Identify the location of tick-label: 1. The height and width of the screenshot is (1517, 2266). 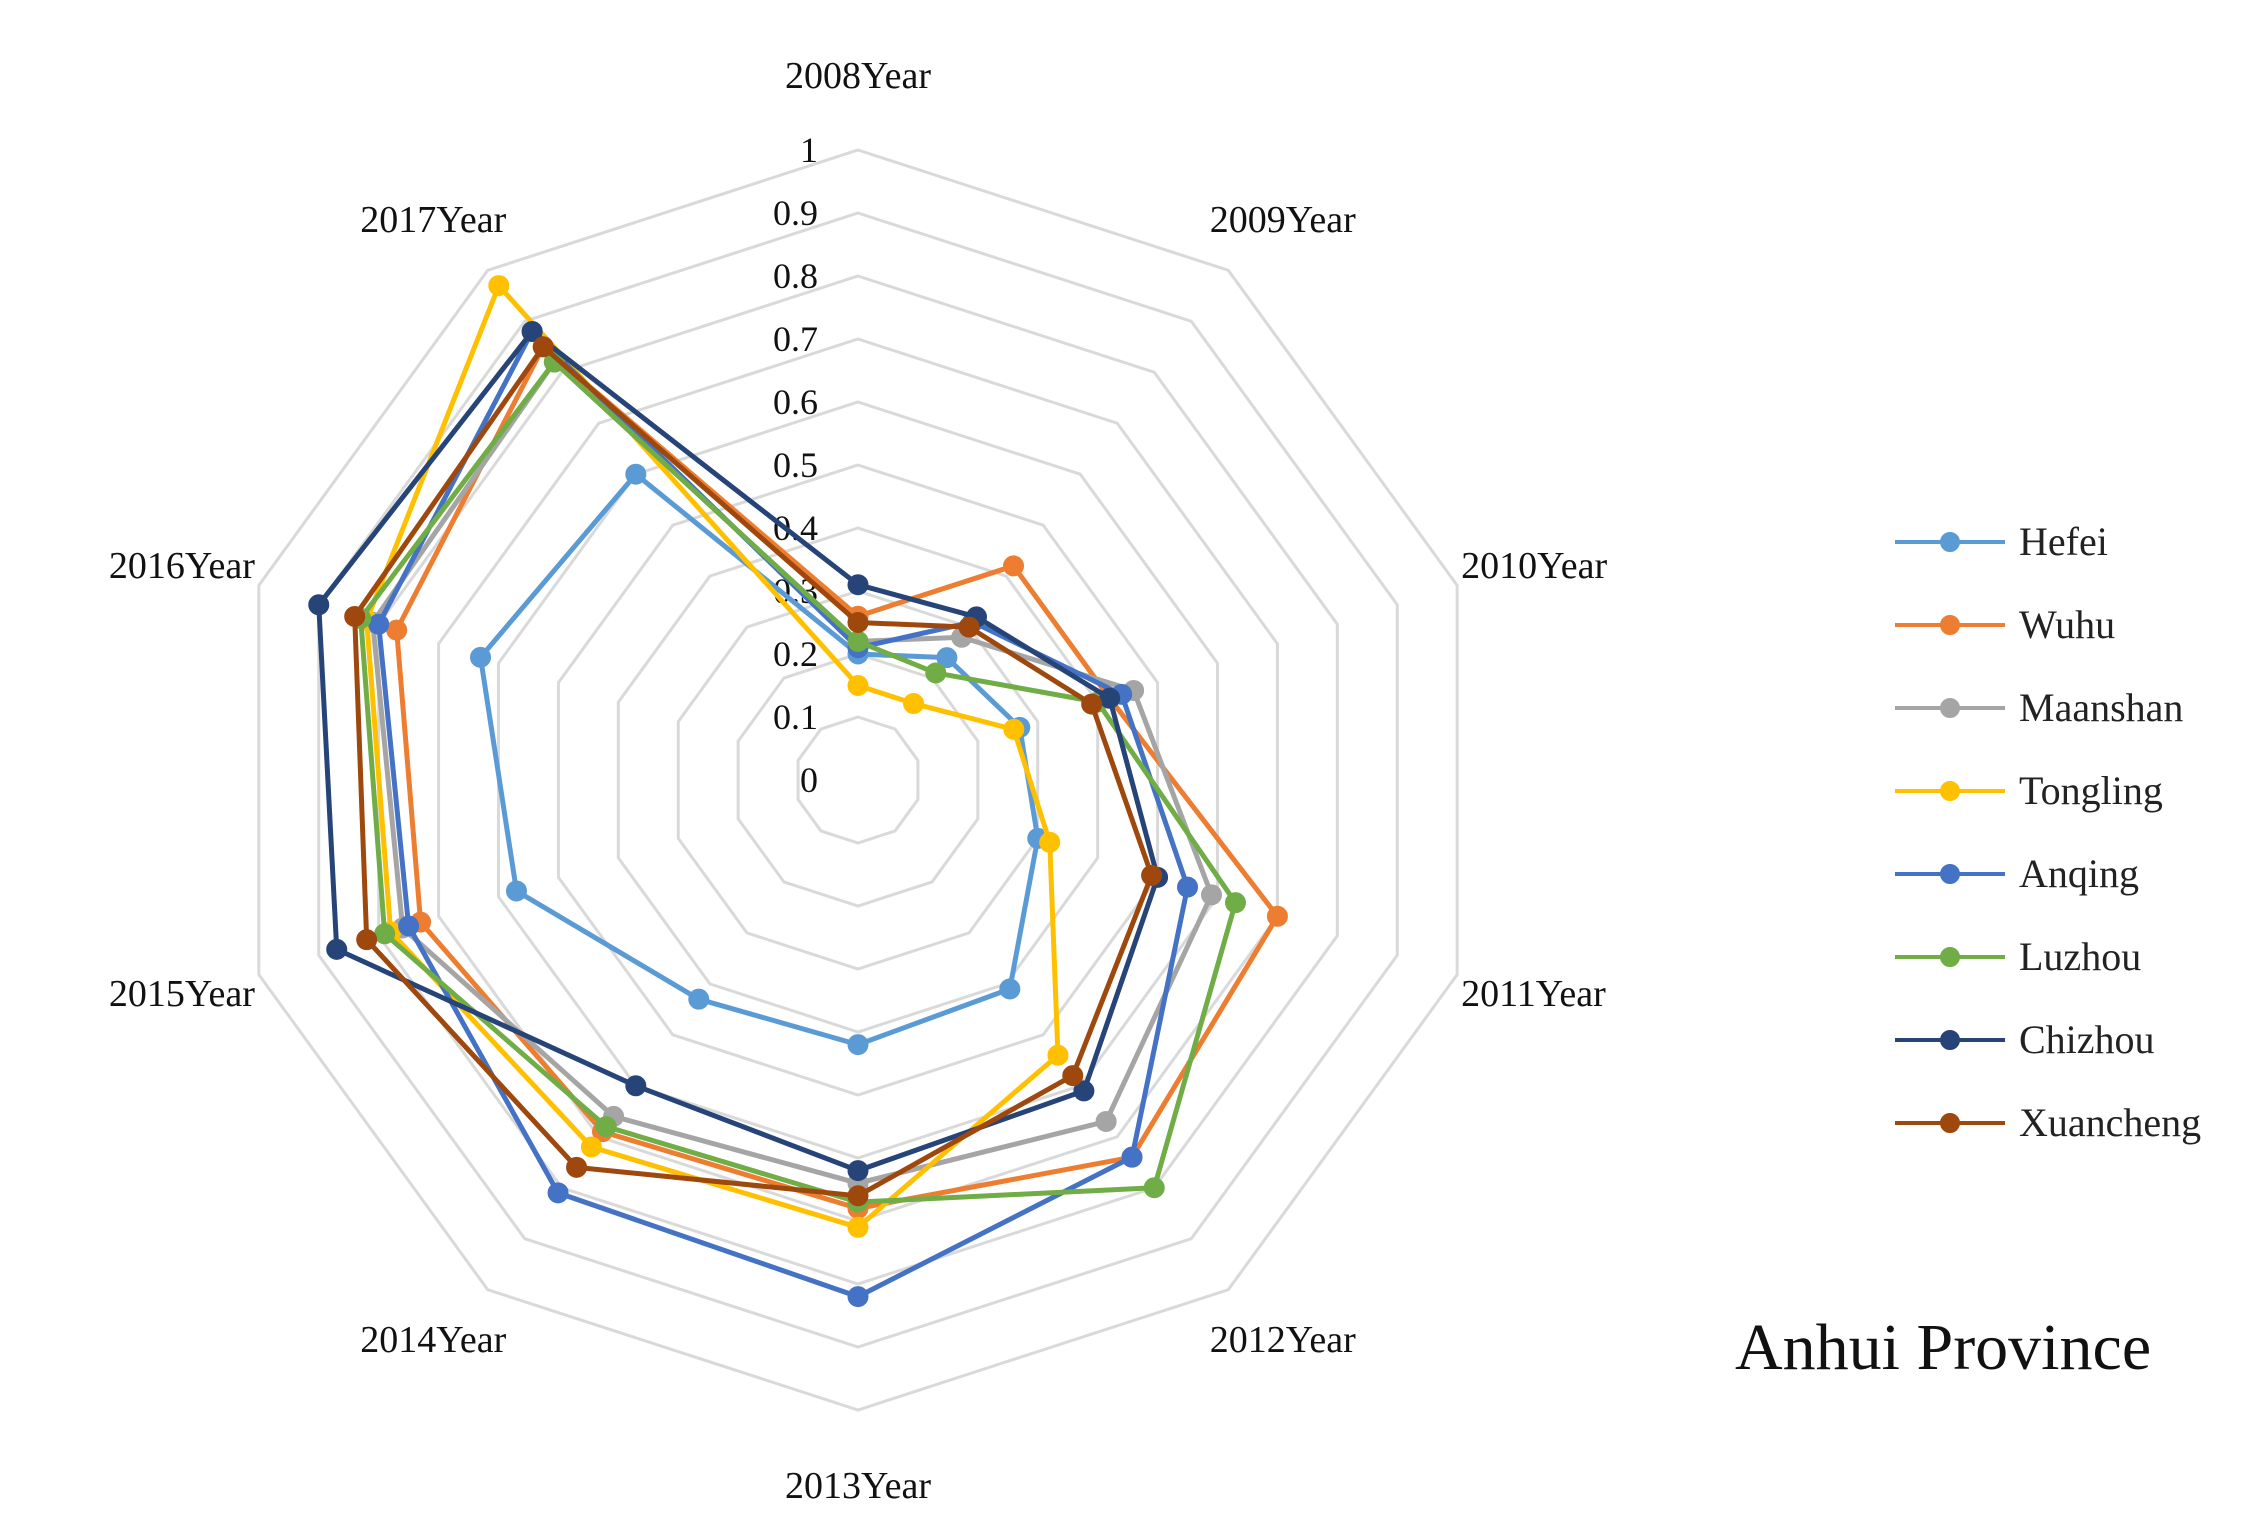
(809, 150).